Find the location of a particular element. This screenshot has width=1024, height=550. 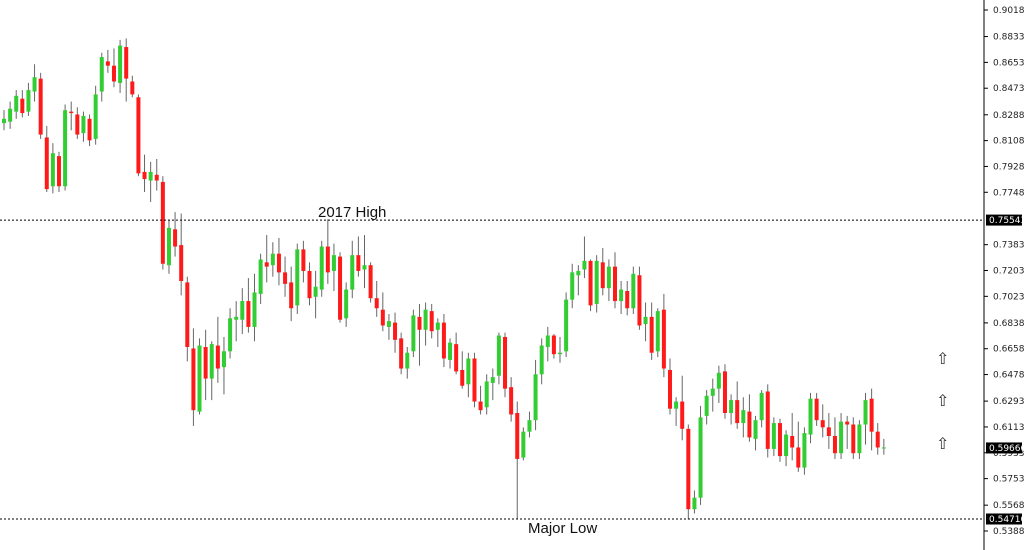

price-tag-high-bg is located at coordinates (1004, 220).